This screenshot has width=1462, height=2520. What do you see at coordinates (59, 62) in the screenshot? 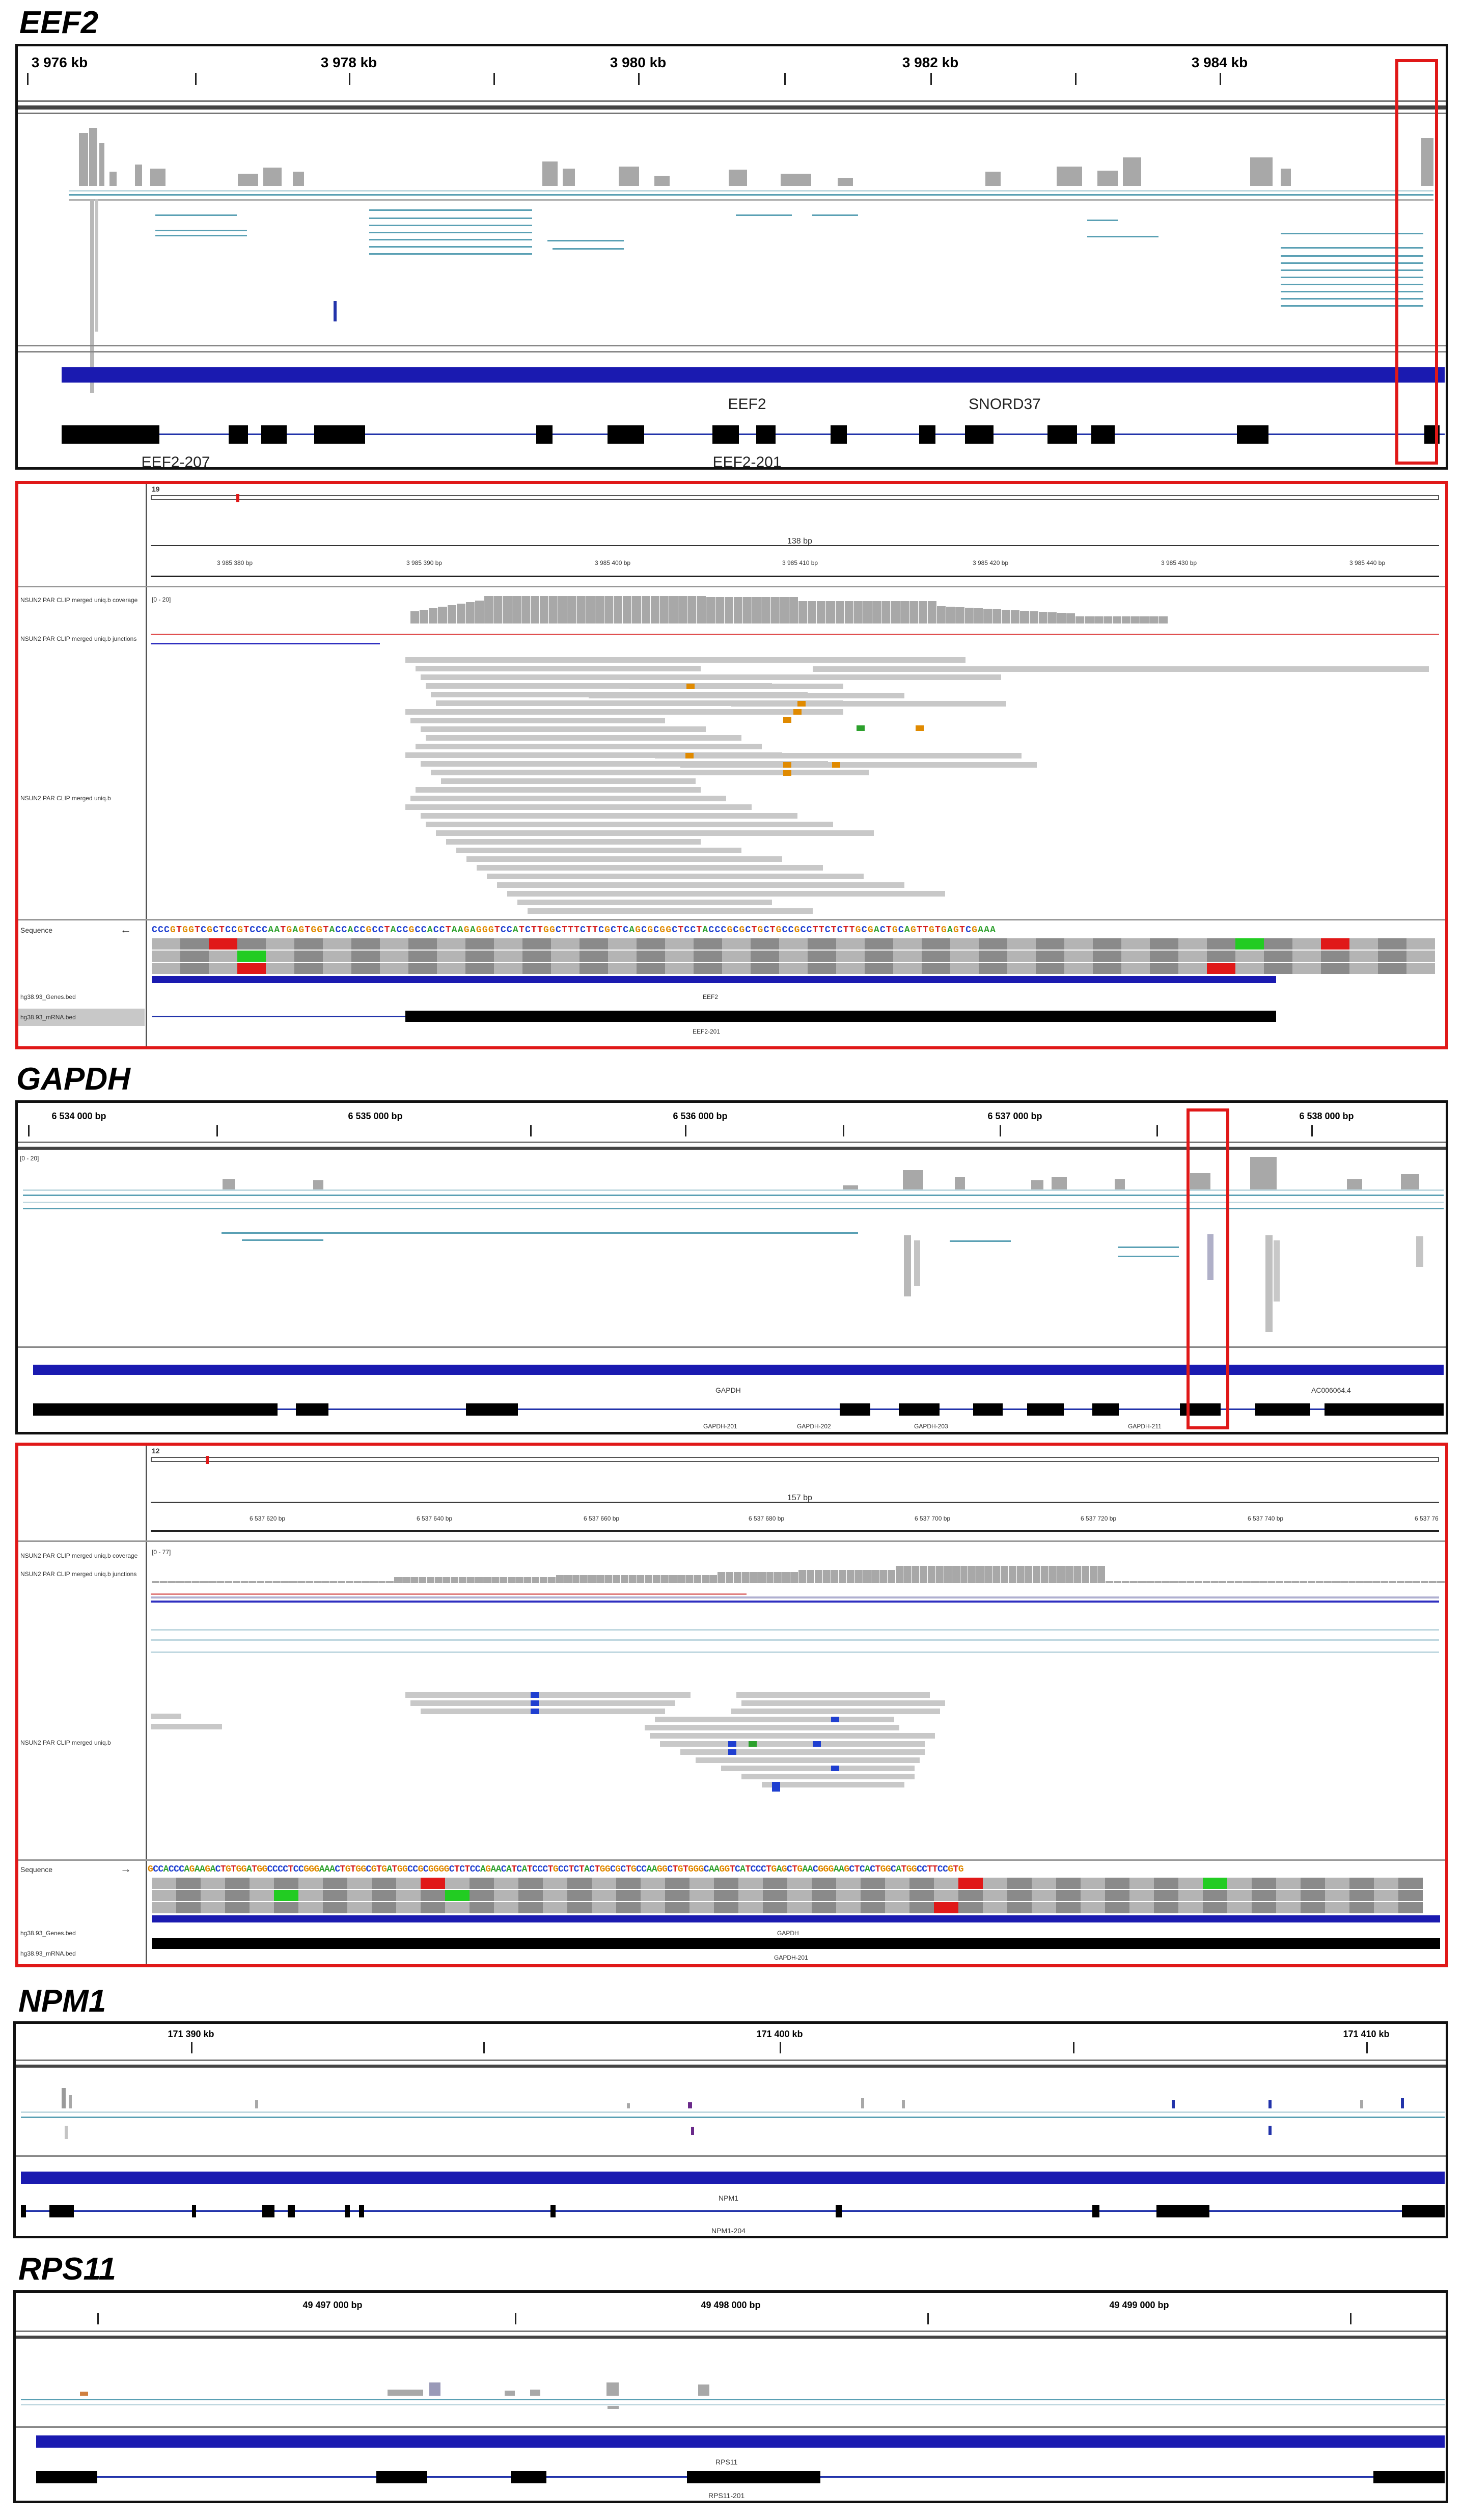
I see `ruler-label: 3 976 kb` at bounding box center [59, 62].